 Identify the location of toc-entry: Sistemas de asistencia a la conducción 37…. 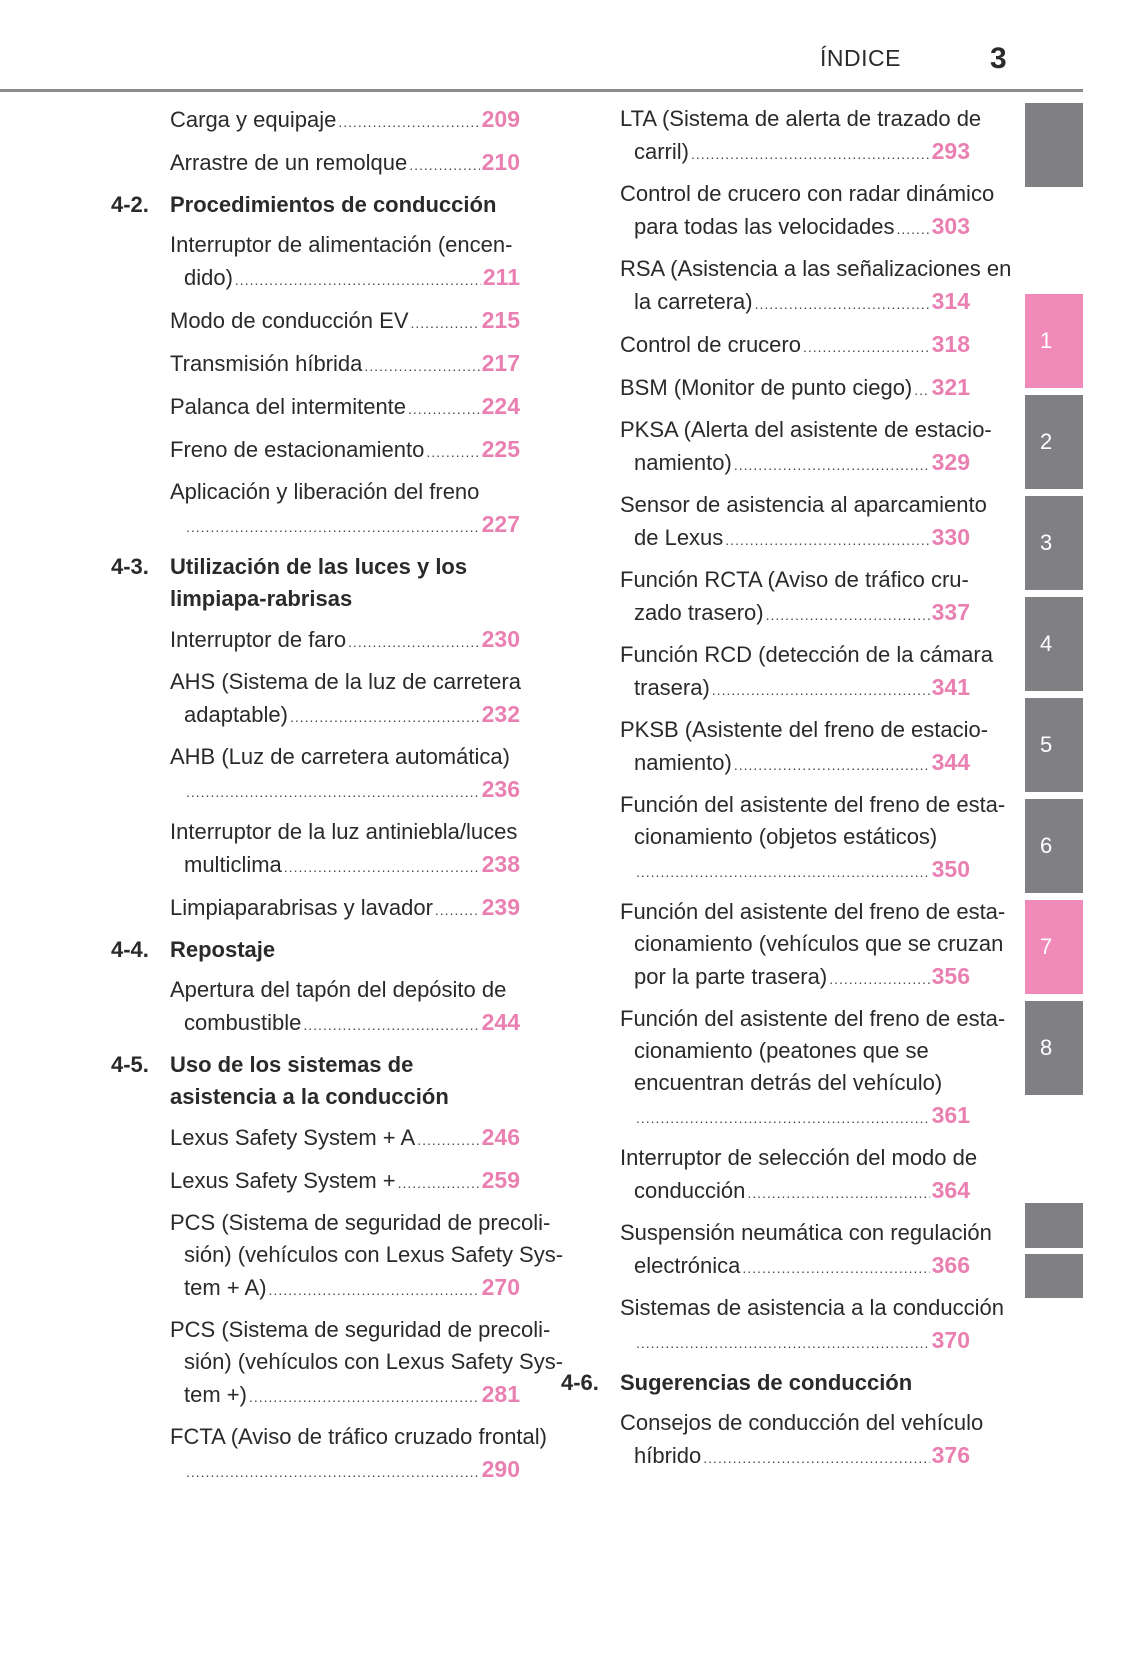
(812, 1325).